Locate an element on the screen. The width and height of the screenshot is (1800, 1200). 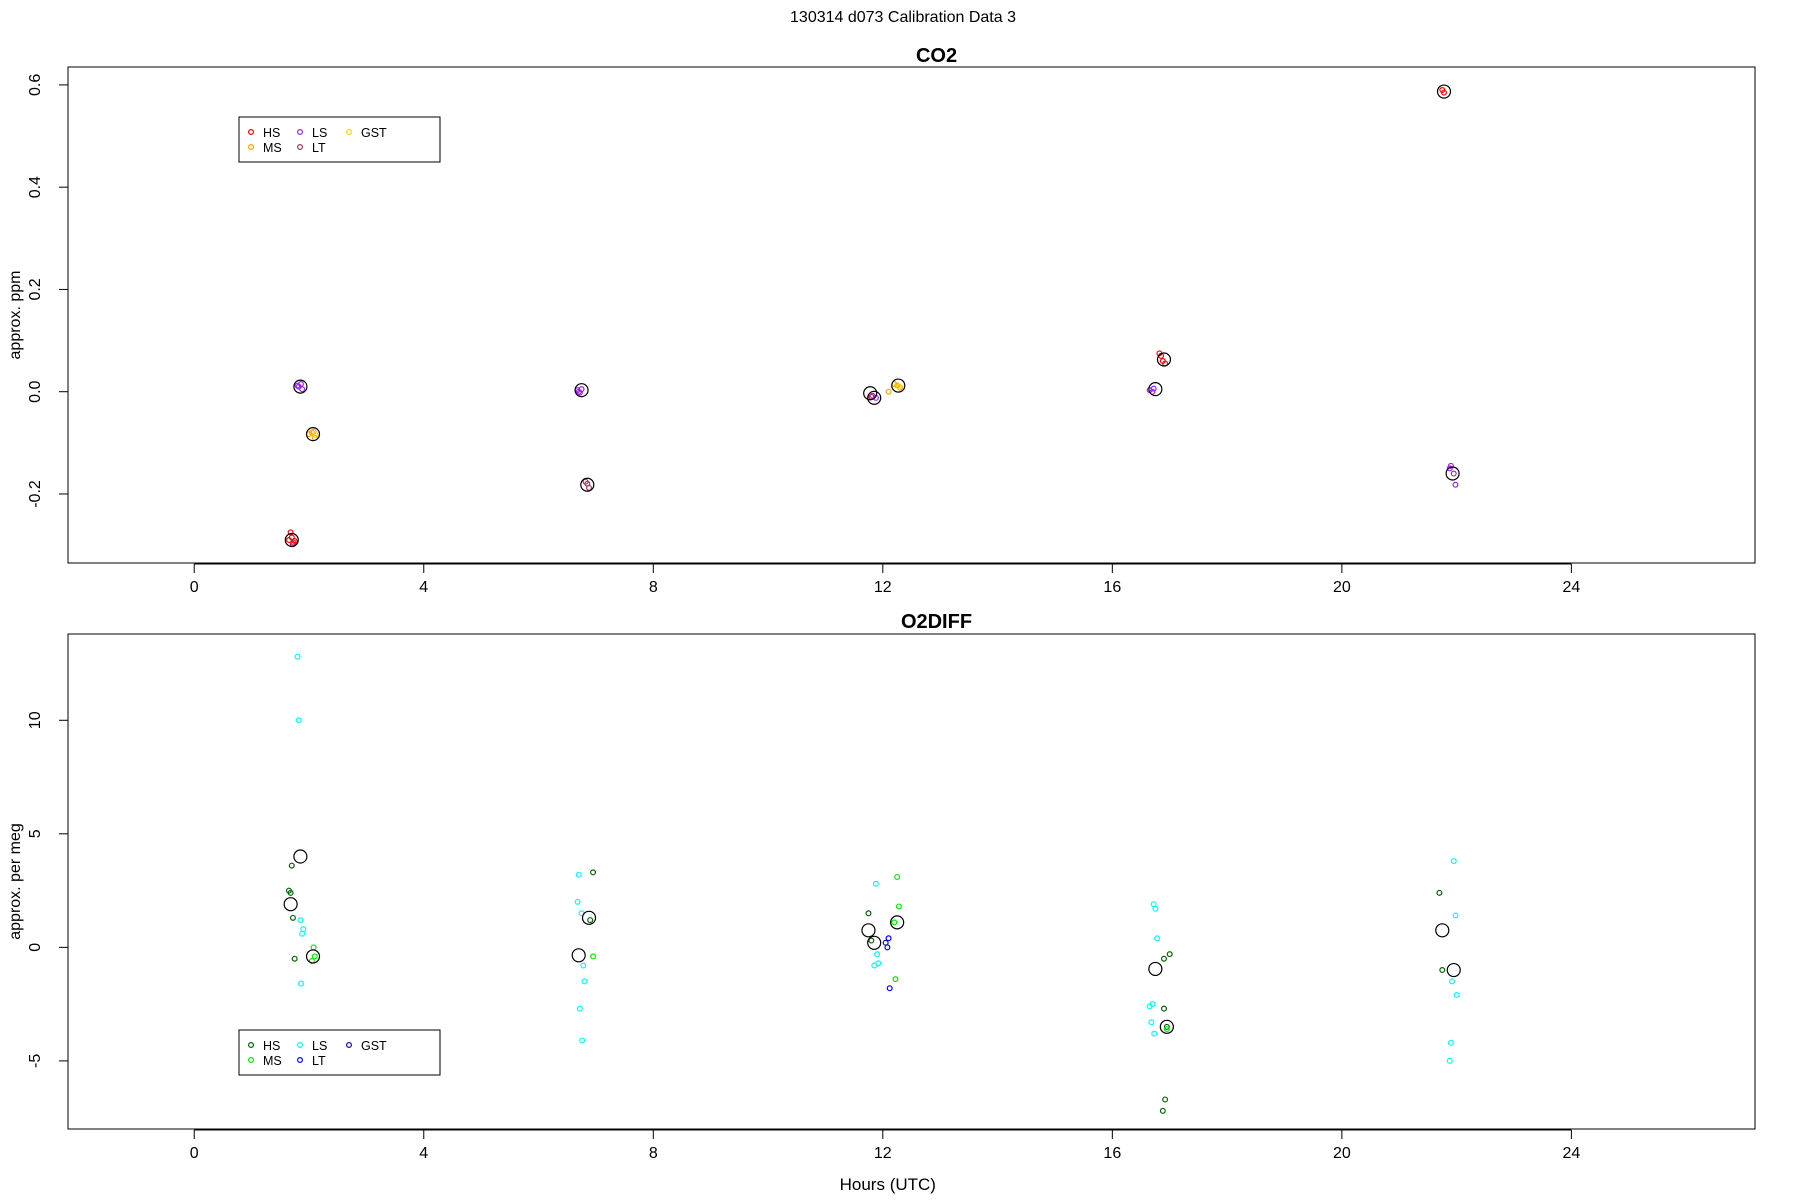
legend-label: HS is located at coordinates (271, 133).